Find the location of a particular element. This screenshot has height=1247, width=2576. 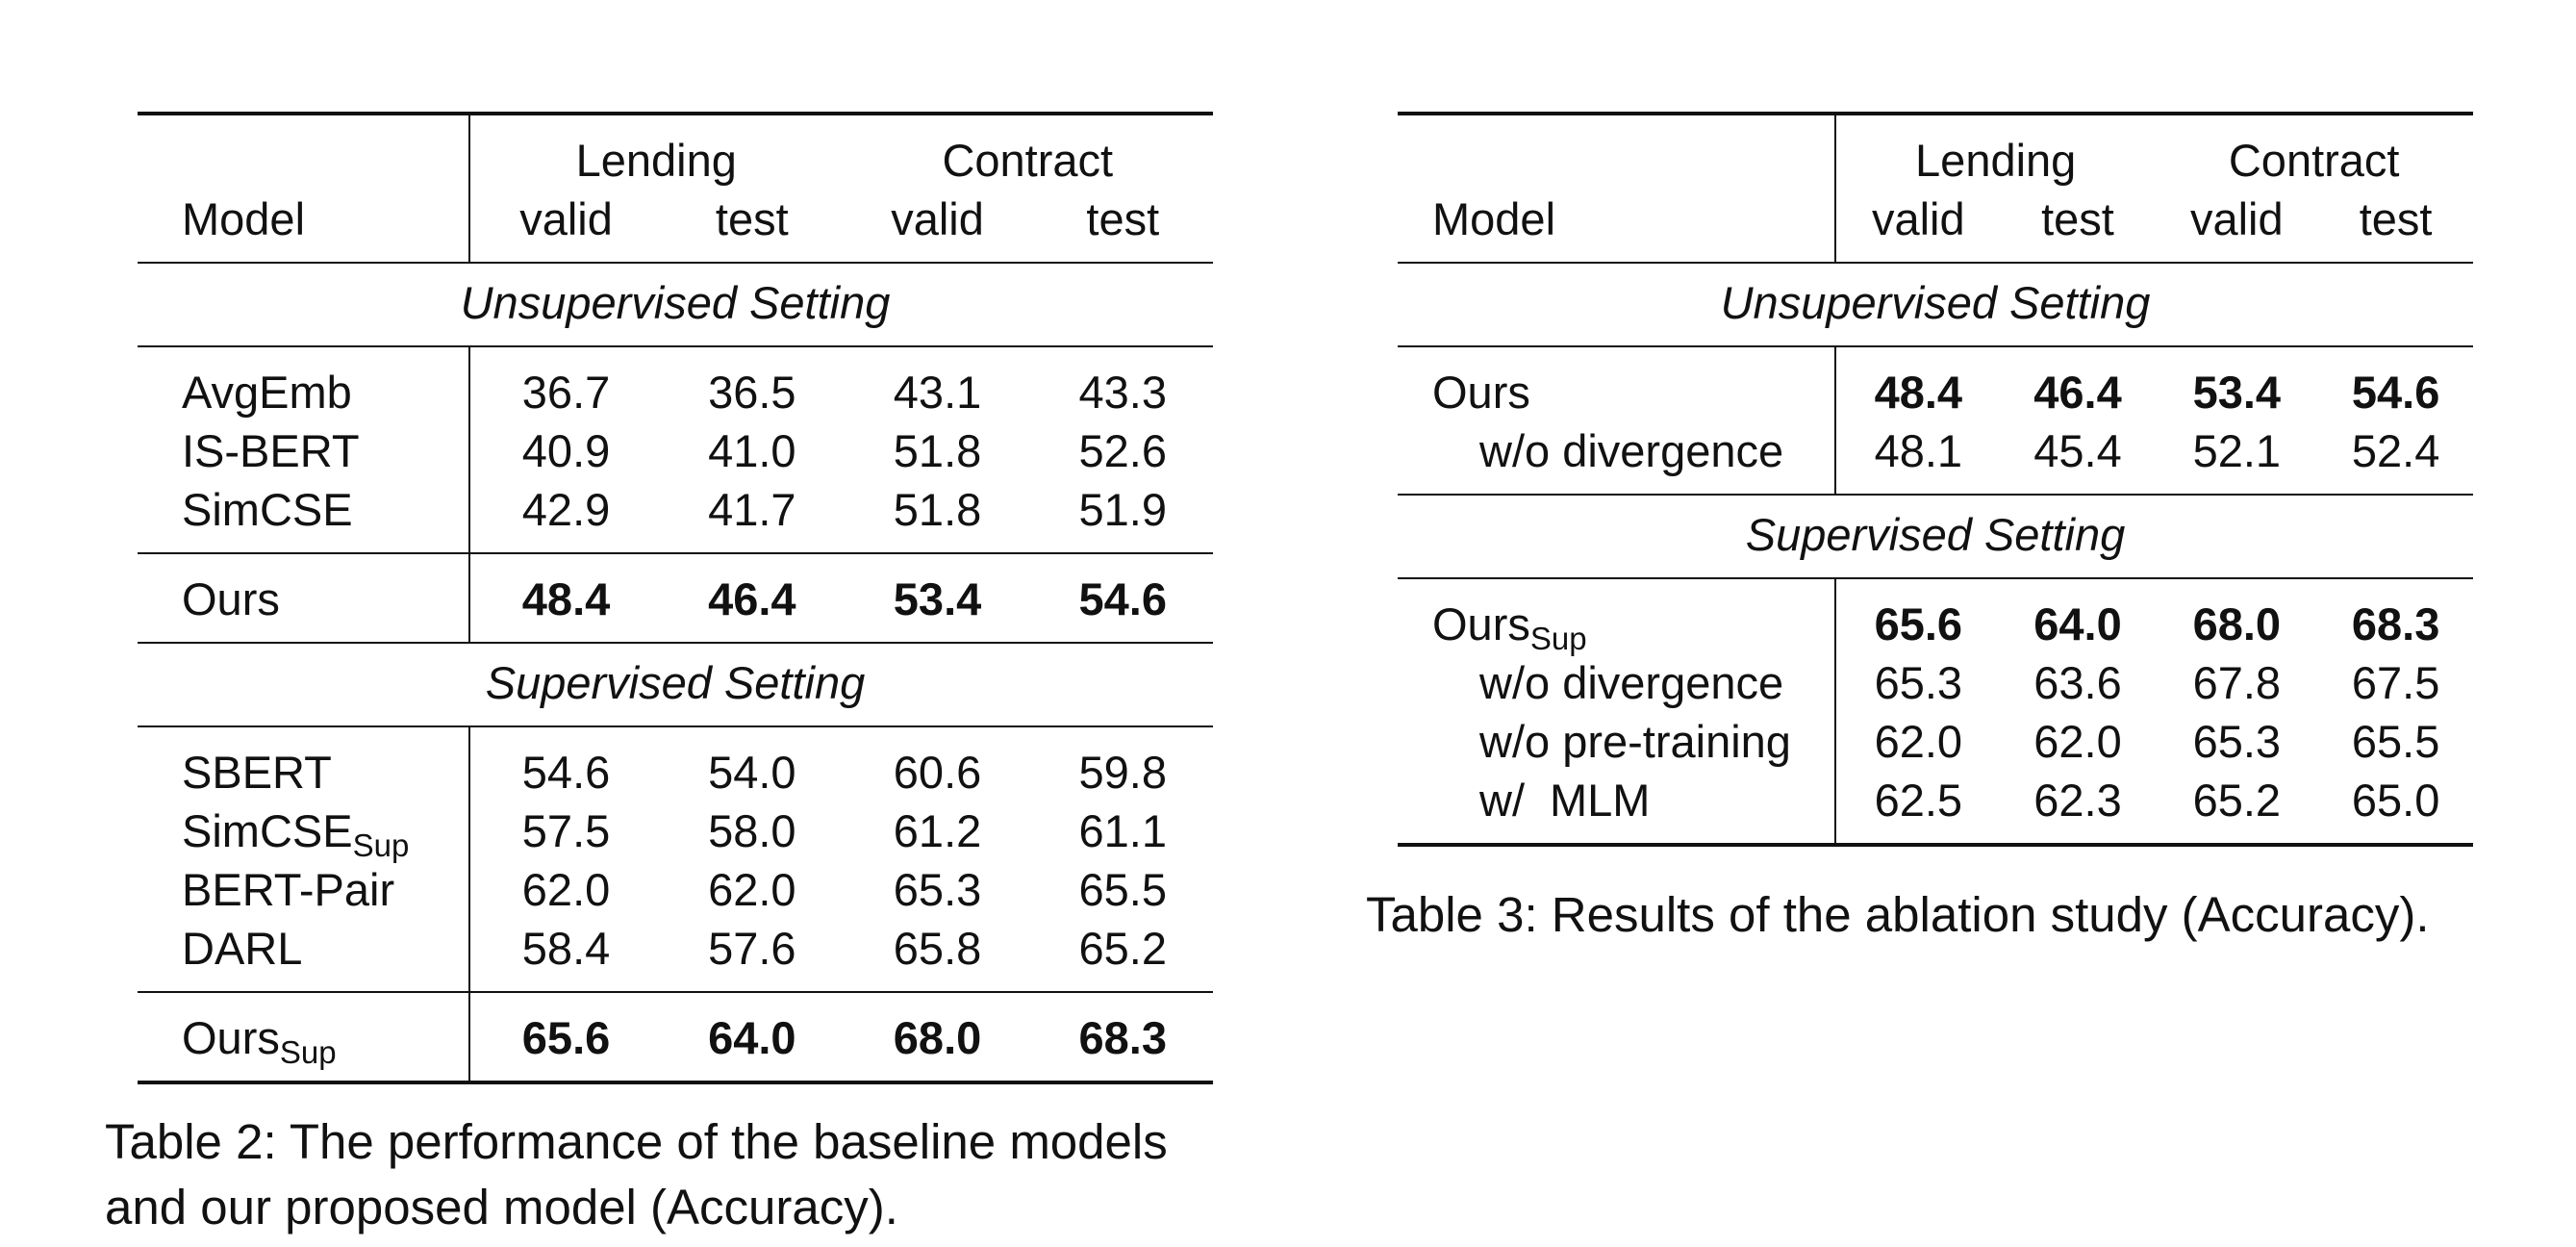

cell-value: 52.6 is located at coordinates (1123, 450).